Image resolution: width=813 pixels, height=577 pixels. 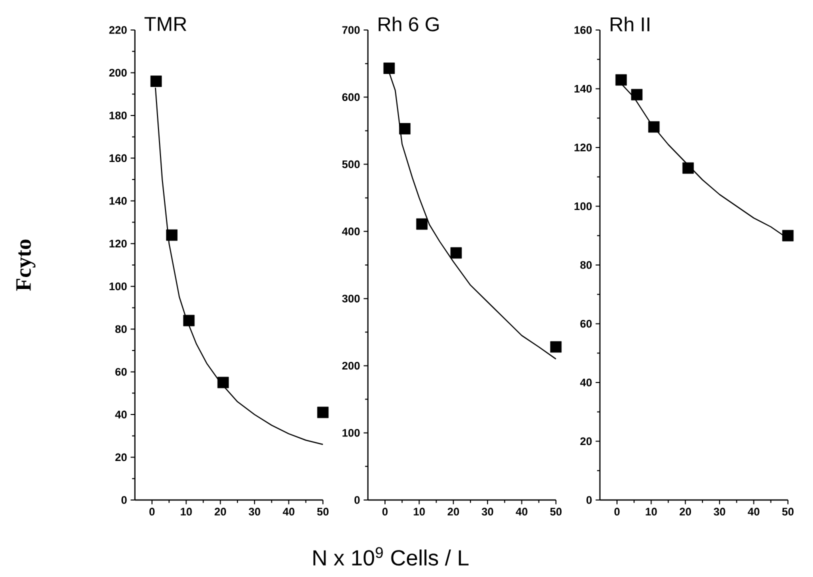 I want to click on y-tick-label: 600, so click(x=351, y=97).